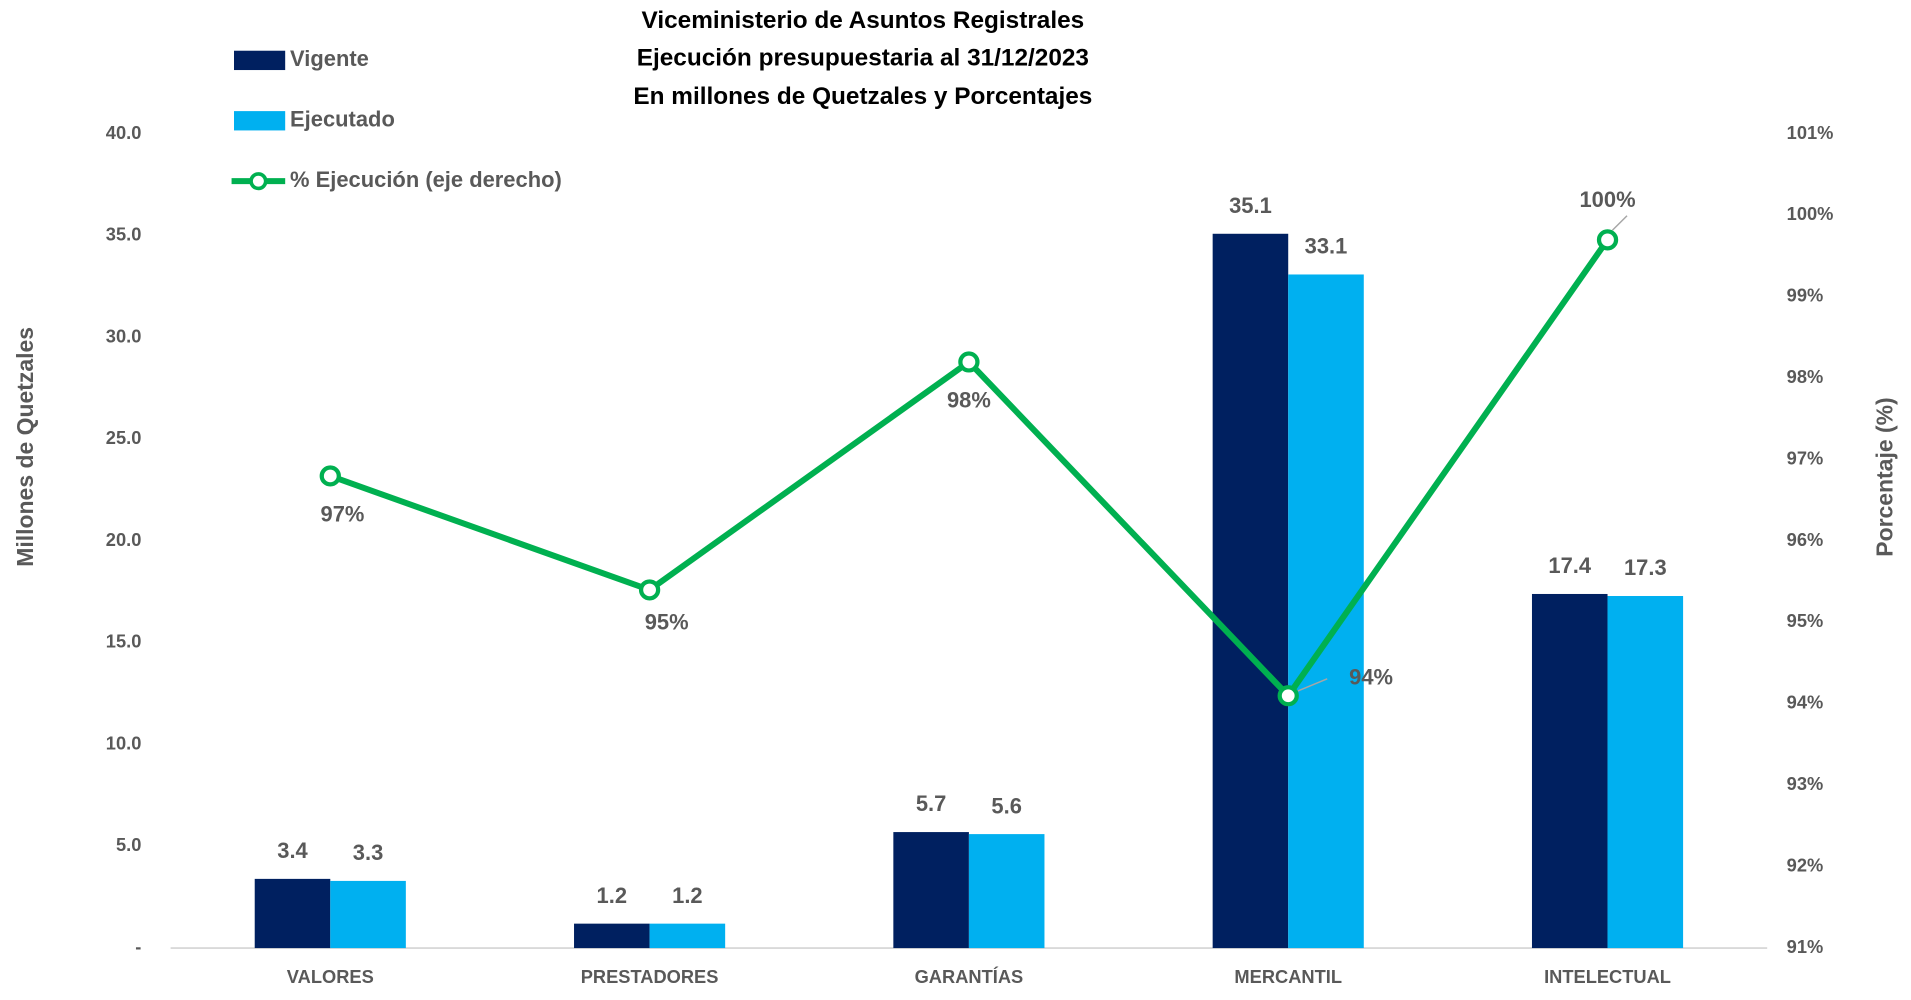  I want to click on line-value-label: 97%, so click(343, 514).